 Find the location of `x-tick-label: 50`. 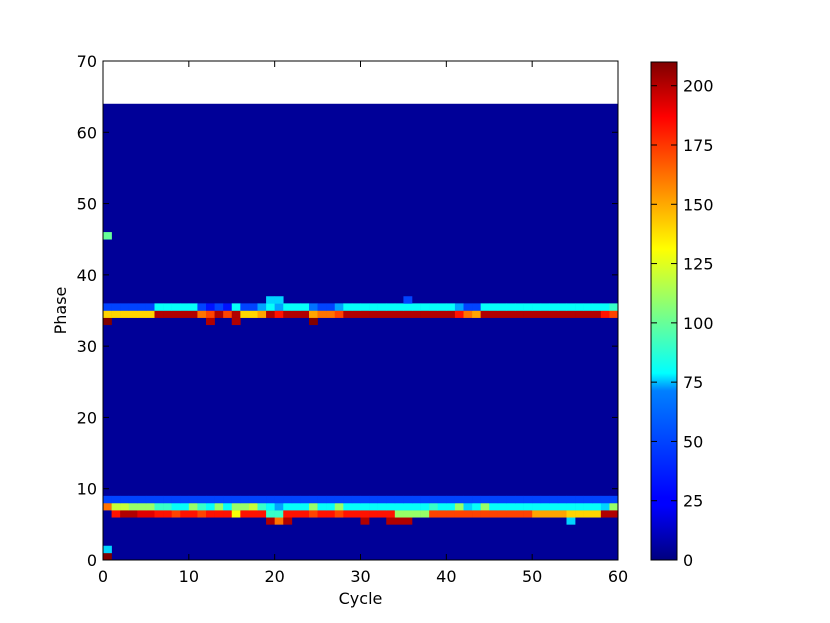

x-tick-label: 50 is located at coordinates (532, 576).